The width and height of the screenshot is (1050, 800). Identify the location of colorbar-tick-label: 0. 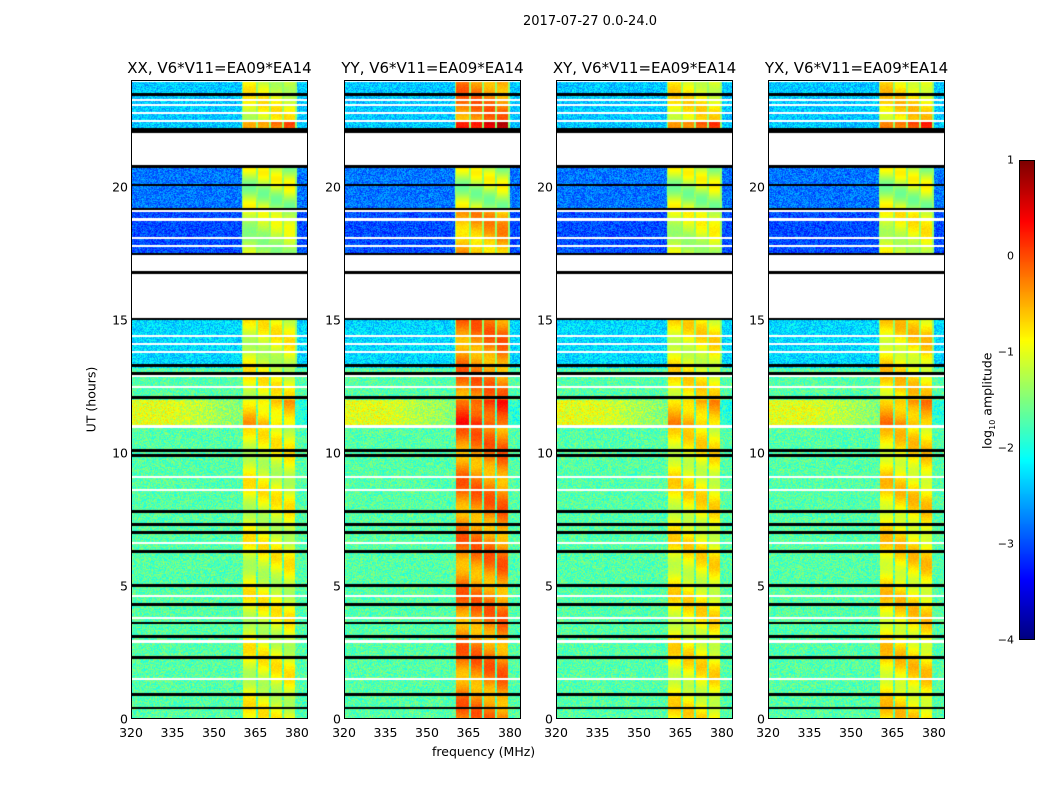
(1010, 256).